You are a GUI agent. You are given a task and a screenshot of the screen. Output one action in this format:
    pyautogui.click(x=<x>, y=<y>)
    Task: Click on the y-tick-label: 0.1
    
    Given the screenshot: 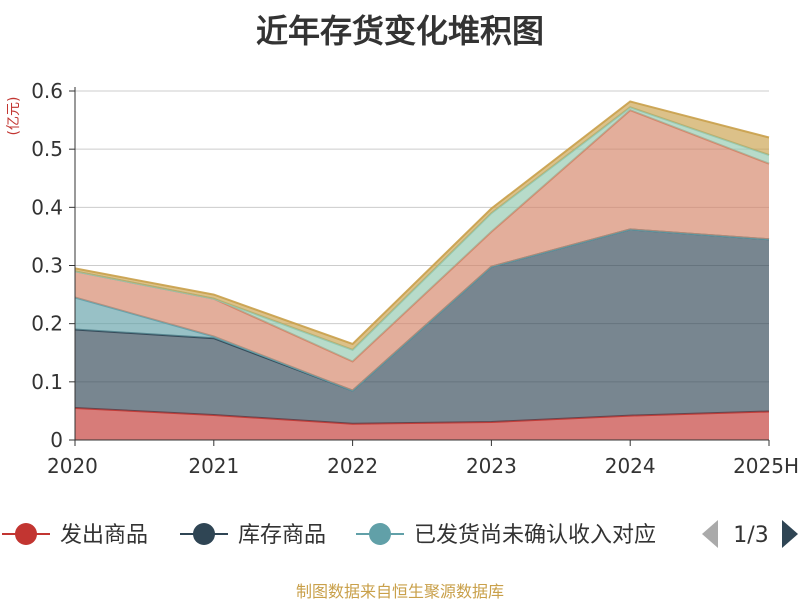 What is the action you would take?
    pyautogui.click(x=47, y=382)
    